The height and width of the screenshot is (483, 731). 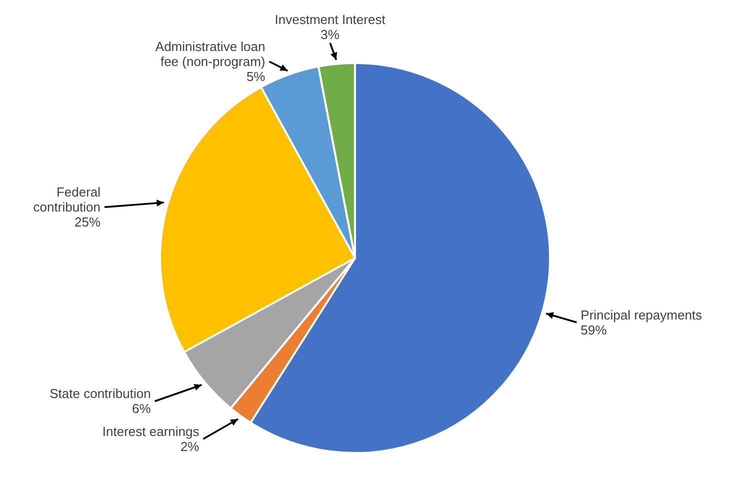 I want to click on data-label: 59%, so click(x=594, y=330).